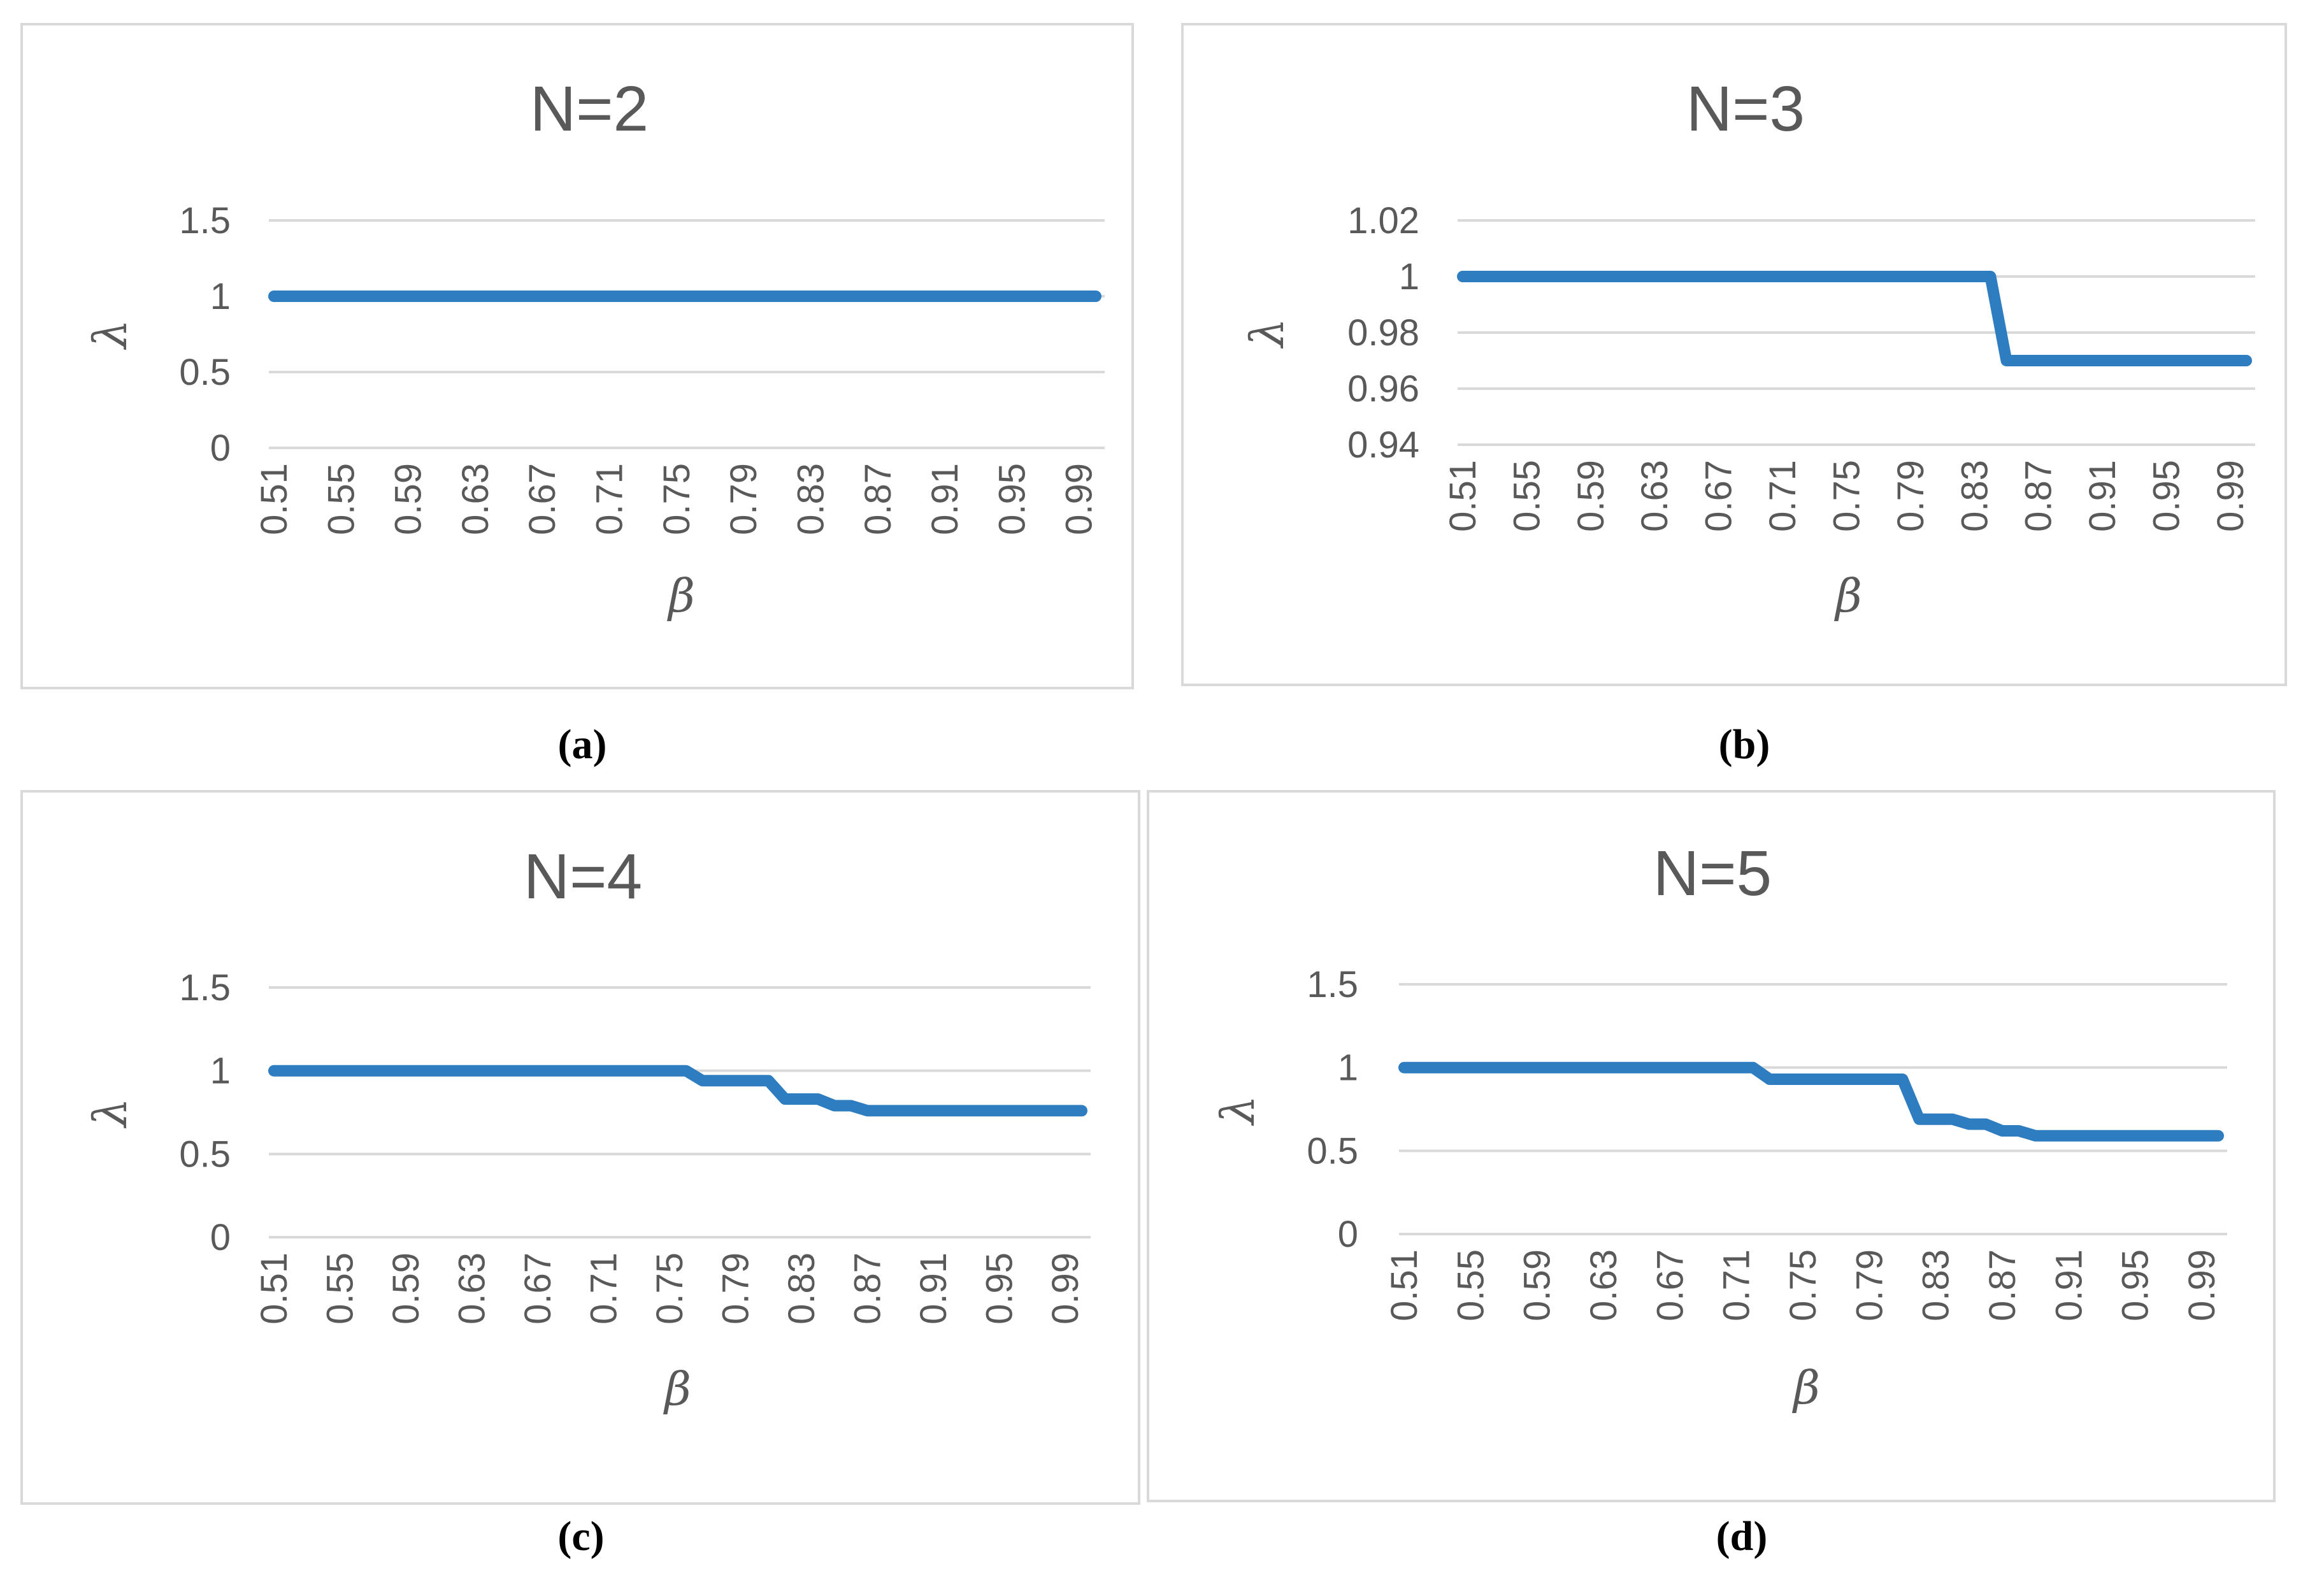 This screenshot has width=2324, height=1587. Describe the element at coordinates (1383, 333) in the screenshot. I see `y-tick-label: 0.98` at that location.